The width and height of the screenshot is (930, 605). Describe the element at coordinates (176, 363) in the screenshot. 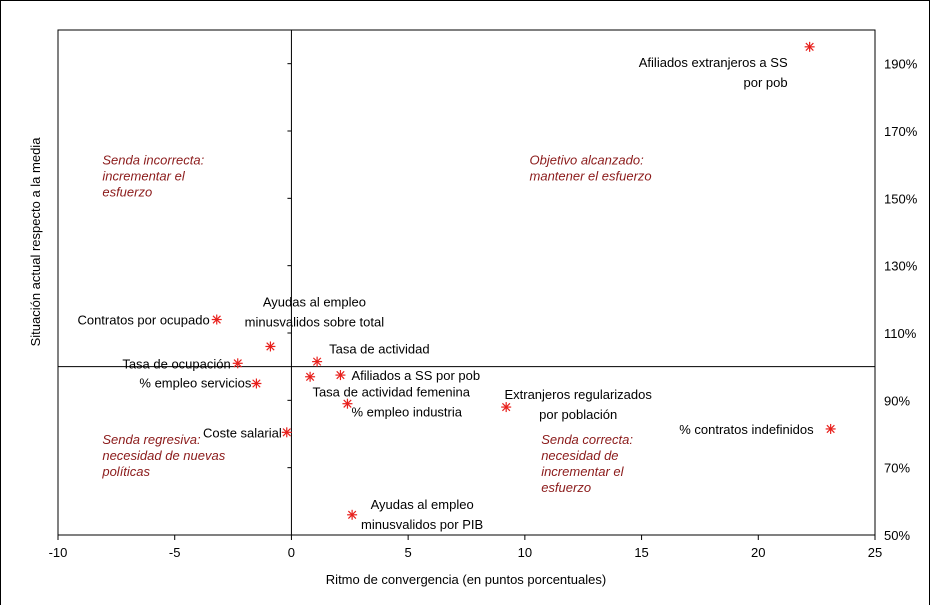

I see `point-label: Tasa de ocupación` at that location.